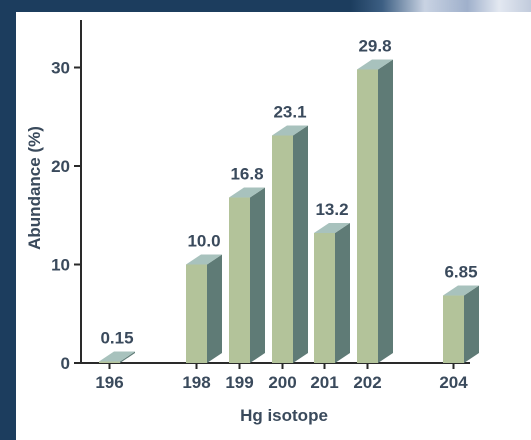 The image size is (531, 440). What do you see at coordinates (60, 265) in the screenshot?
I see `y-tick-label: 10` at bounding box center [60, 265].